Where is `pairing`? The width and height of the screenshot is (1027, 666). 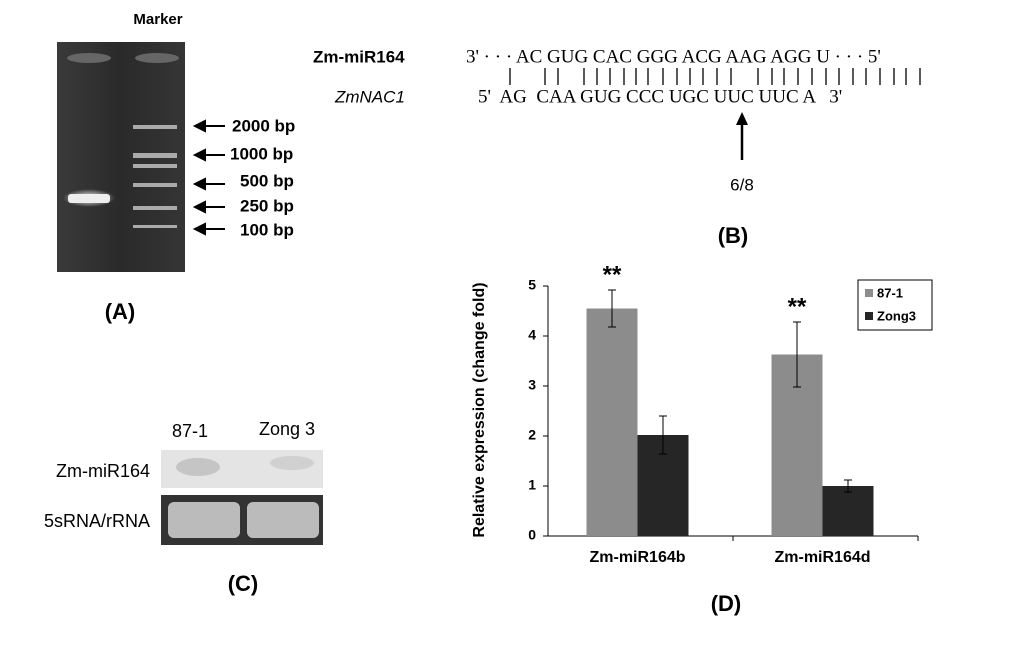 pairing is located at coordinates (715, 76).